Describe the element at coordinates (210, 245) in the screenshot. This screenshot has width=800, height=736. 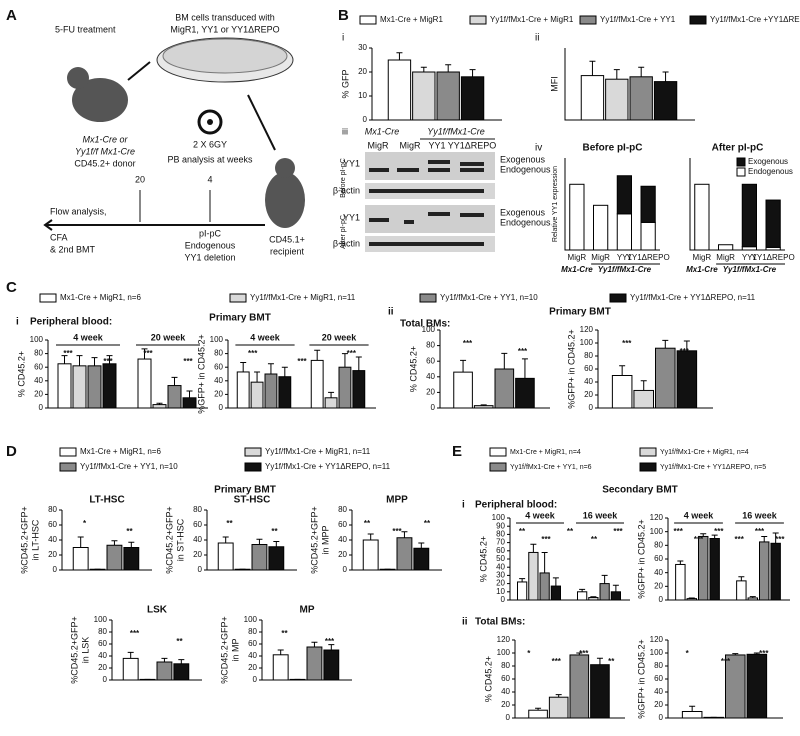
I see `label: Endogenous` at that location.